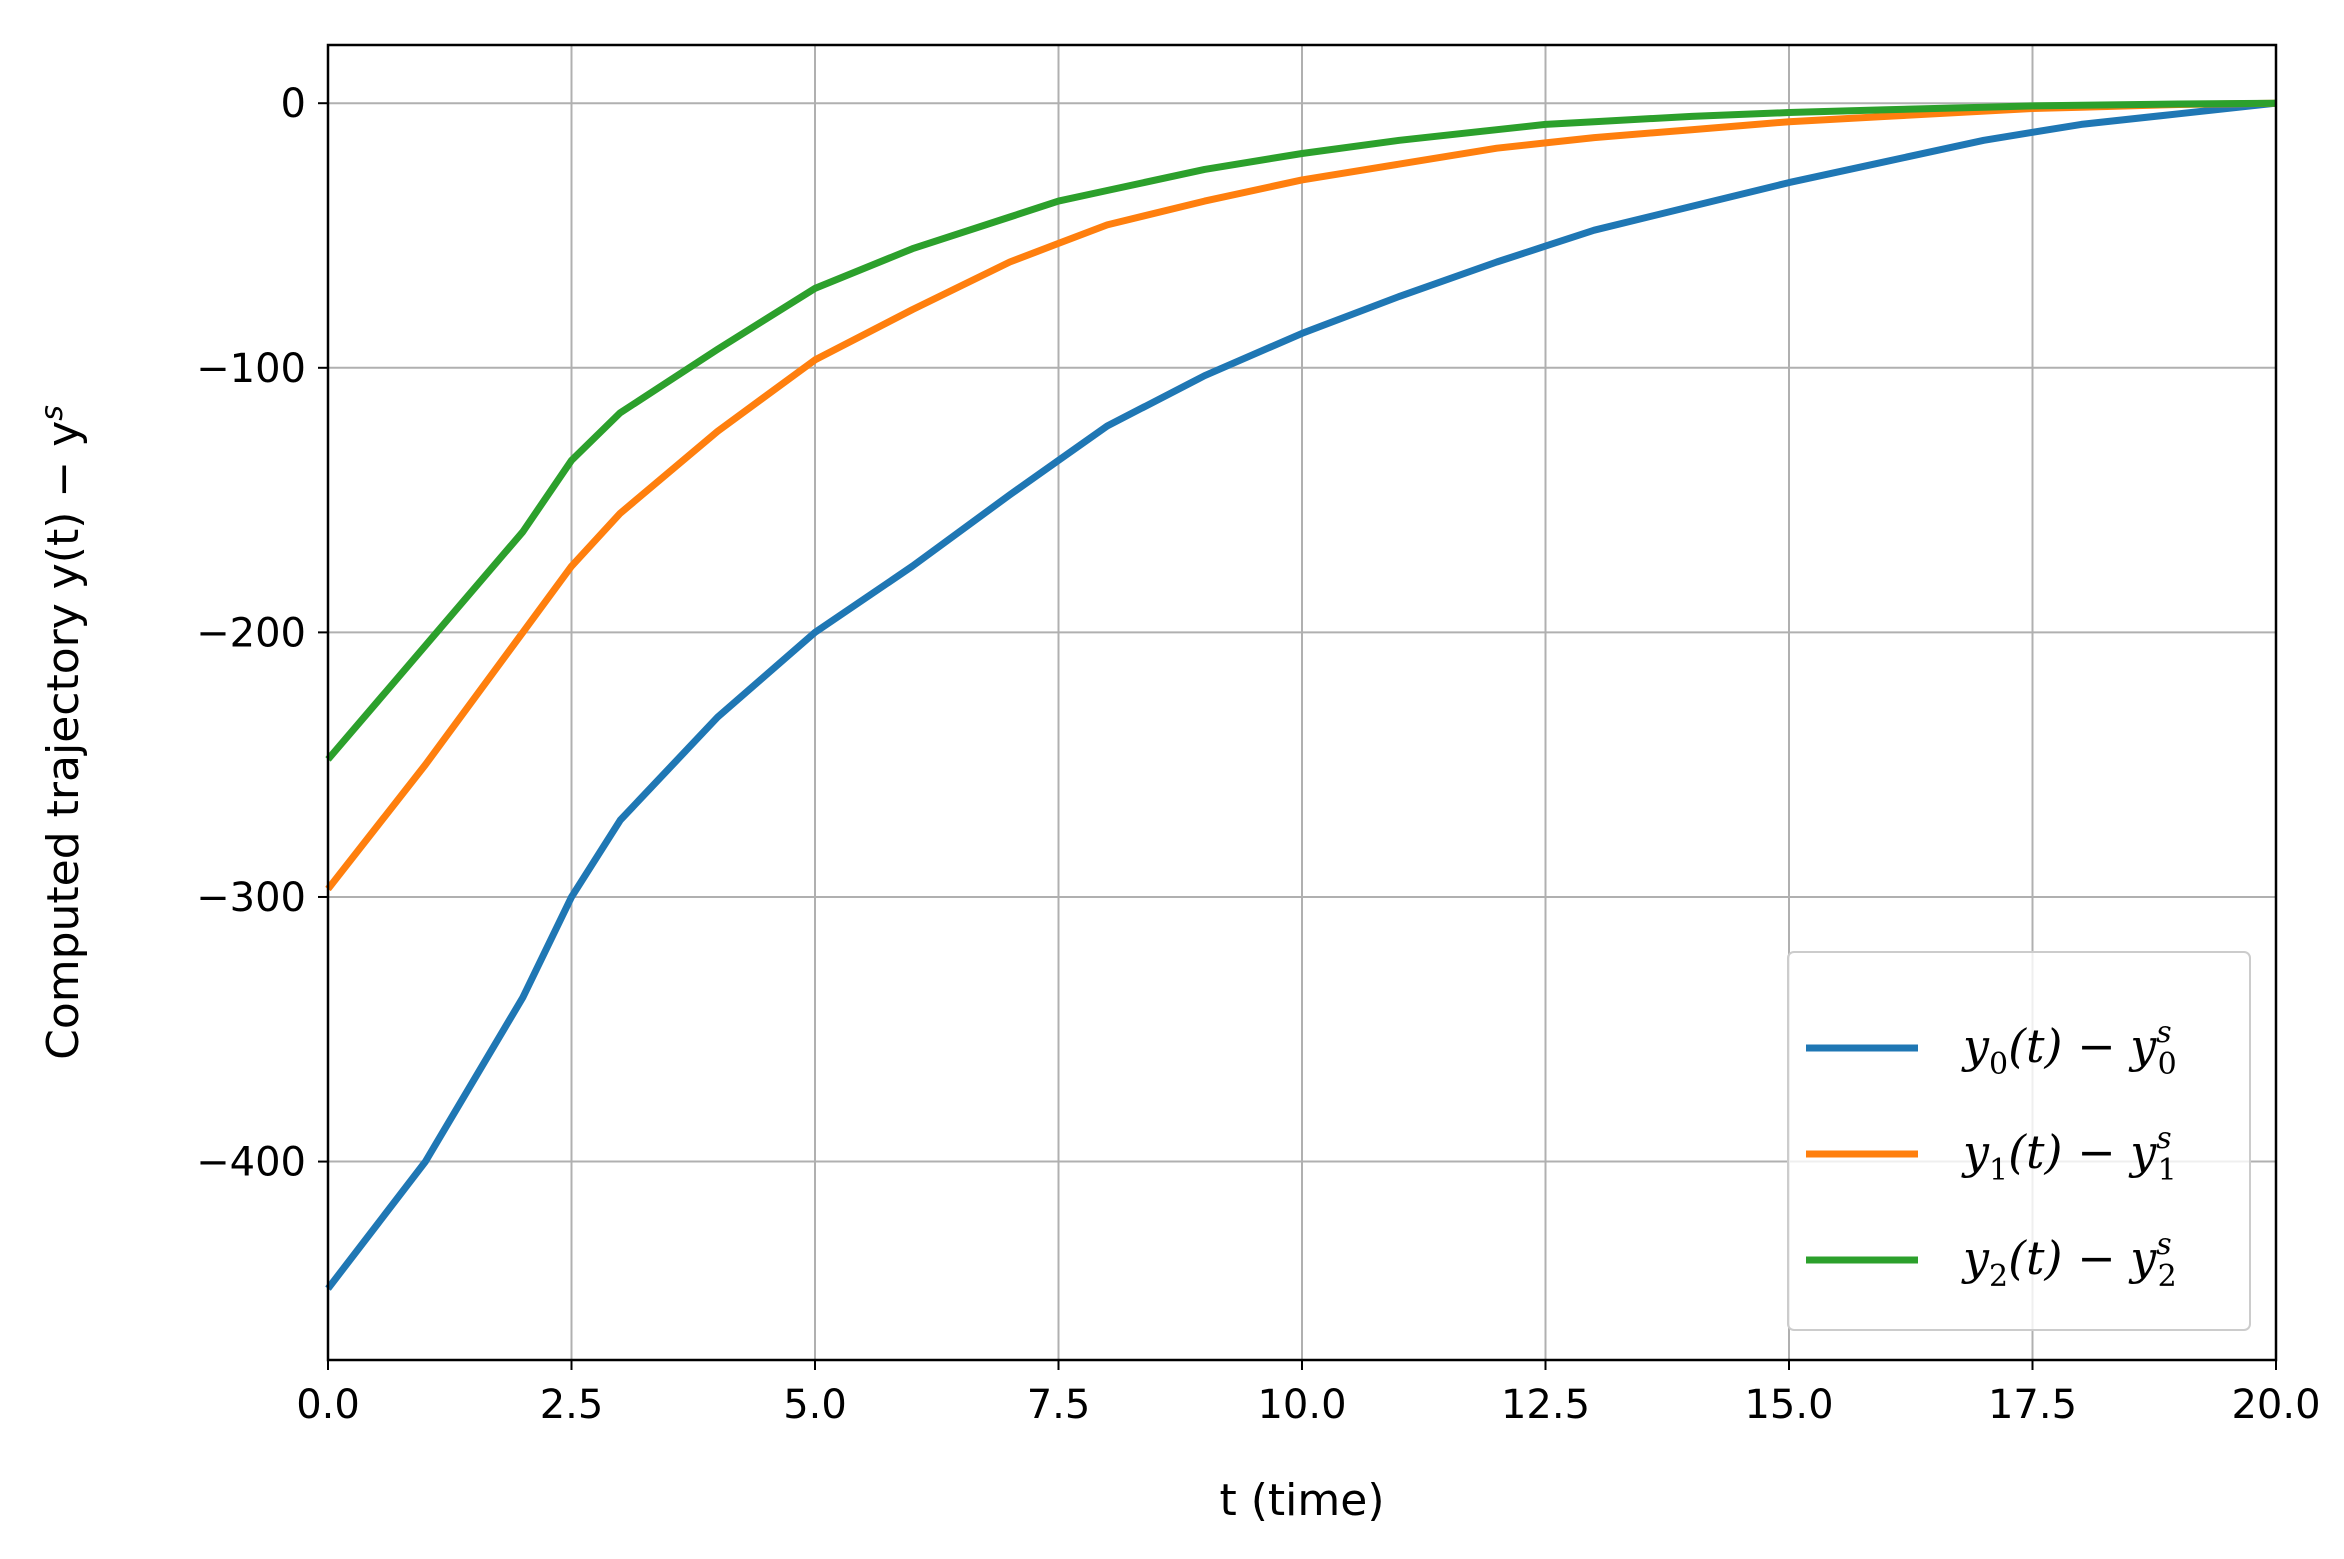 The image size is (2344, 1559). What do you see at coordinates (251, 369) in the screenshot?
I see `y-tick-label: −100` at bounding box center [251, 369].